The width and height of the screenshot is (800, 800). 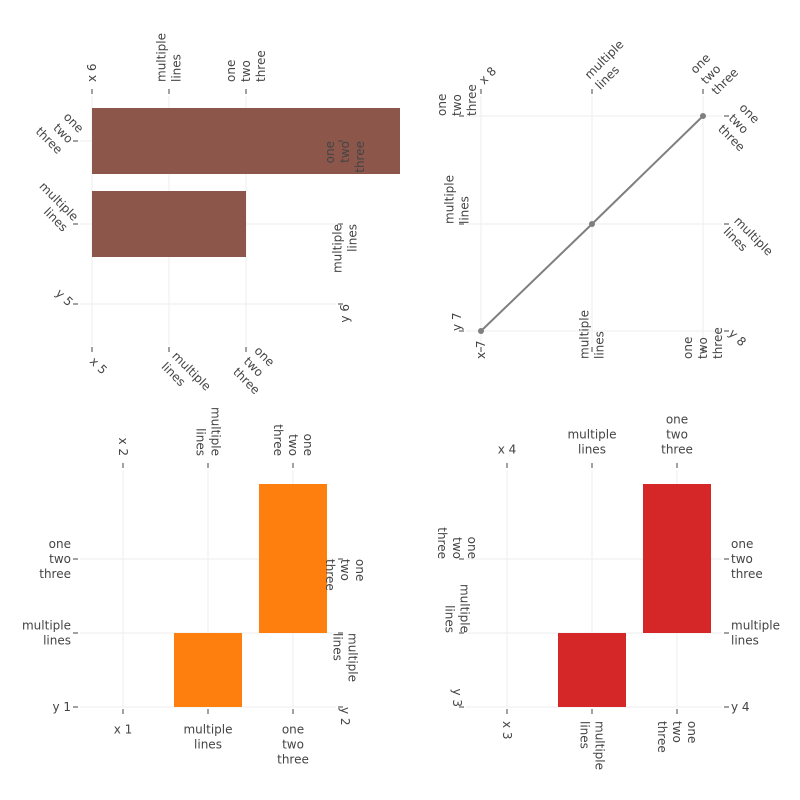 What do you see at coordinates (507, 450) in the screenshot?
I see `x-top-tick-label: x 4` at bounding box center [507, 450].